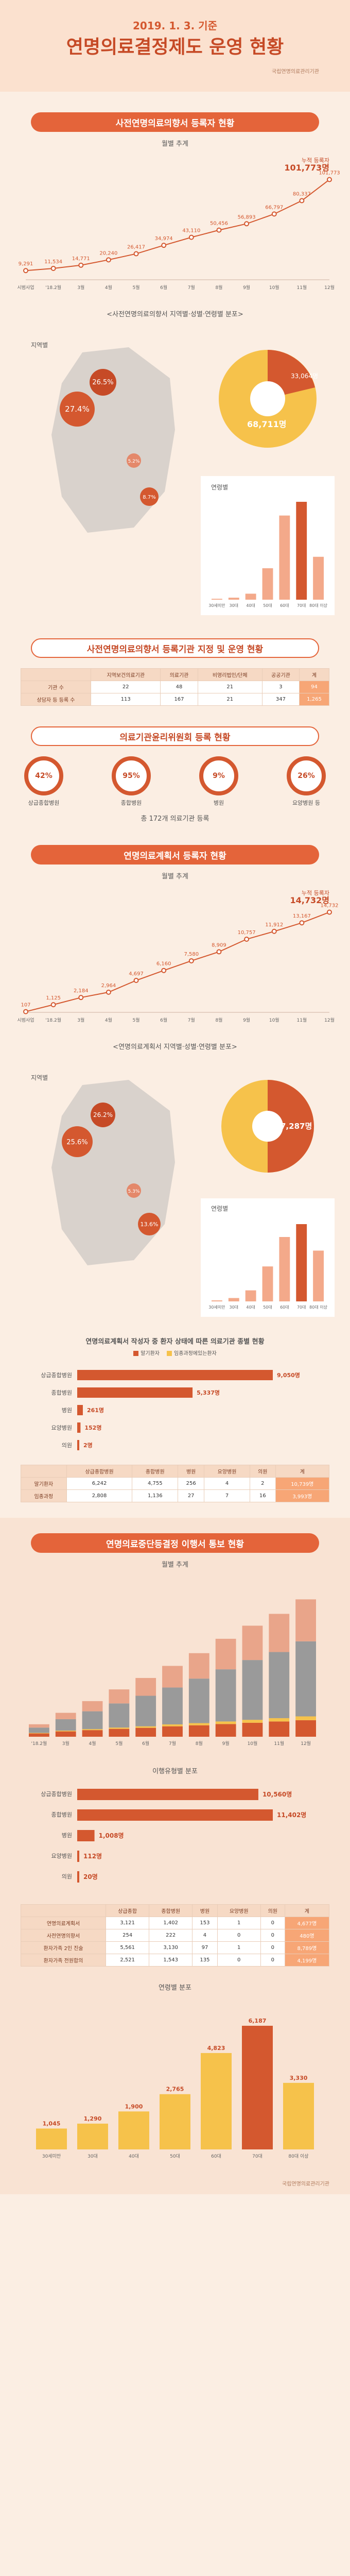  I want to click on age-tick: 40대, so click(250, 1307).